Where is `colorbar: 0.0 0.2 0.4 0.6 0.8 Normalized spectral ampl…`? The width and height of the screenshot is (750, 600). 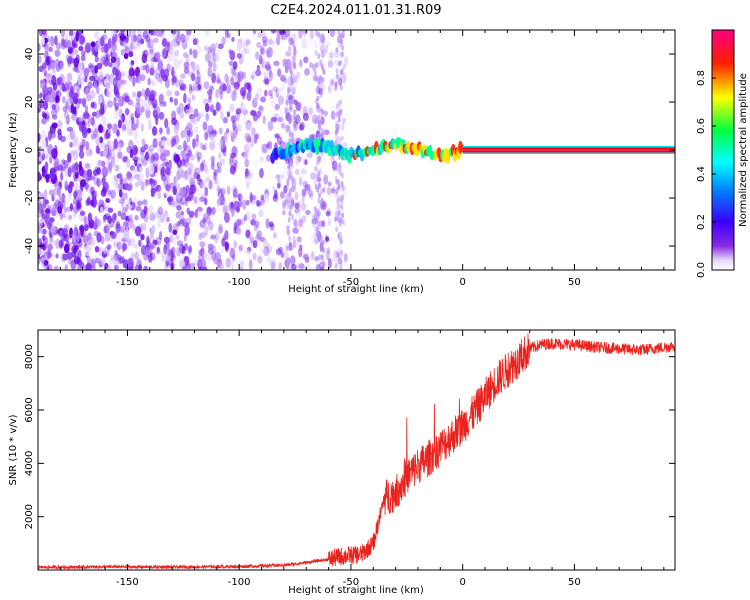 colorbar: 0.0 0.2 0.4 0.6 0.8 Normalized spectral ampl… is located at coordinates (722, 153).